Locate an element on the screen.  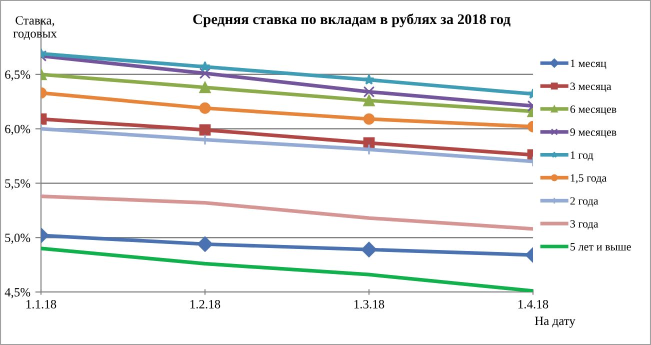
legend-label: 1,5 года is located at coordinates (588, 179).